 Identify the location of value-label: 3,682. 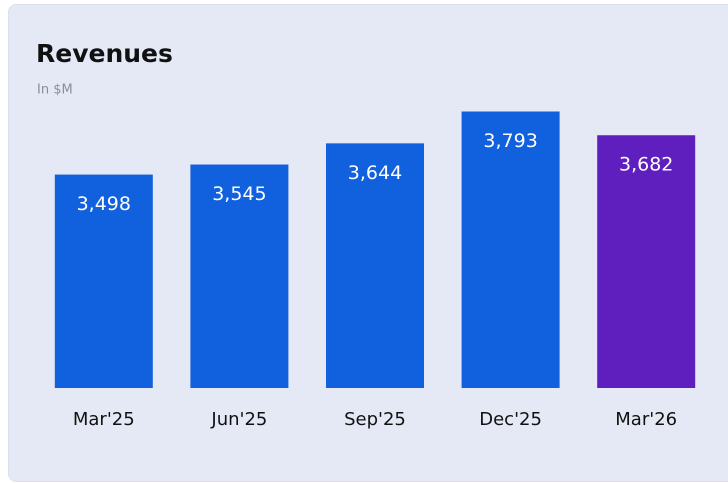
(646, 165).